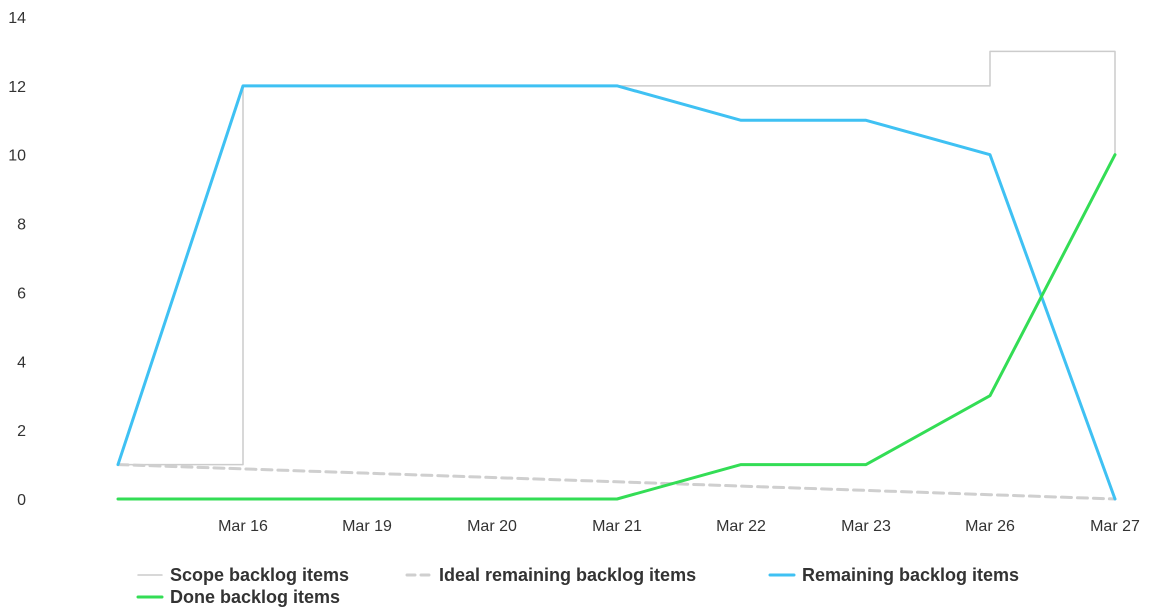 This screenshot has height=610, width=1153. I want to click on legend-item-label: Ideal remaining backlog items, so click(567, 575).